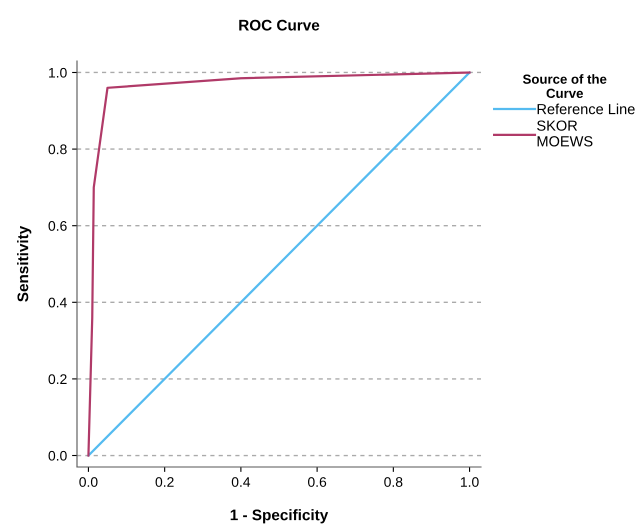  Describe the element at coordinates (317, 482) in the screenshot. I see `x-tick-label: 0.6` at that location.